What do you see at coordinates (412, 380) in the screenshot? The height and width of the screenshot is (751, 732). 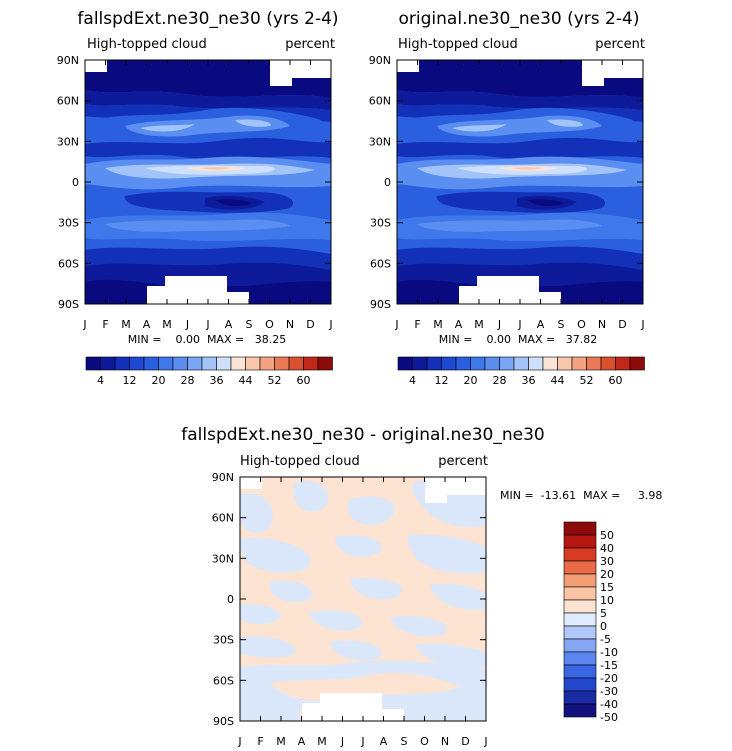 I see `colorbar-label: 4` at bounding box center [412, 380].